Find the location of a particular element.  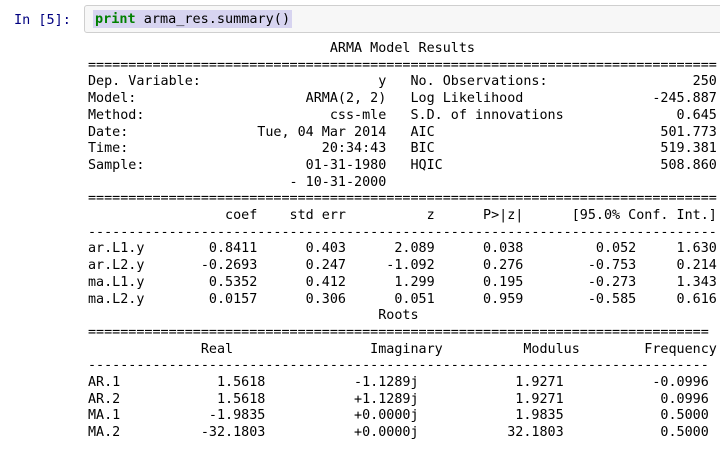

code-token: arma_res.summary() is located at coordinates (213, 19).